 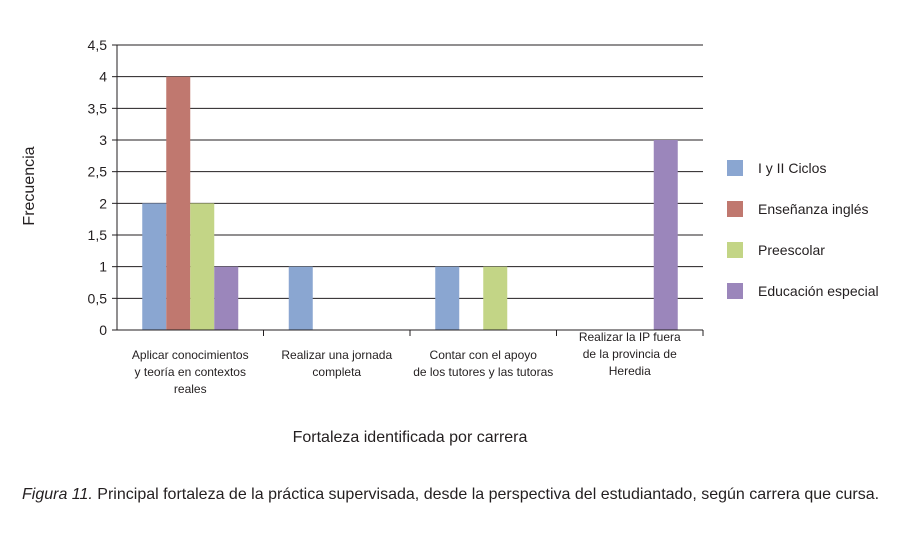 I want to click on y-tick-label: 2,5, so click(x=98, y=172).